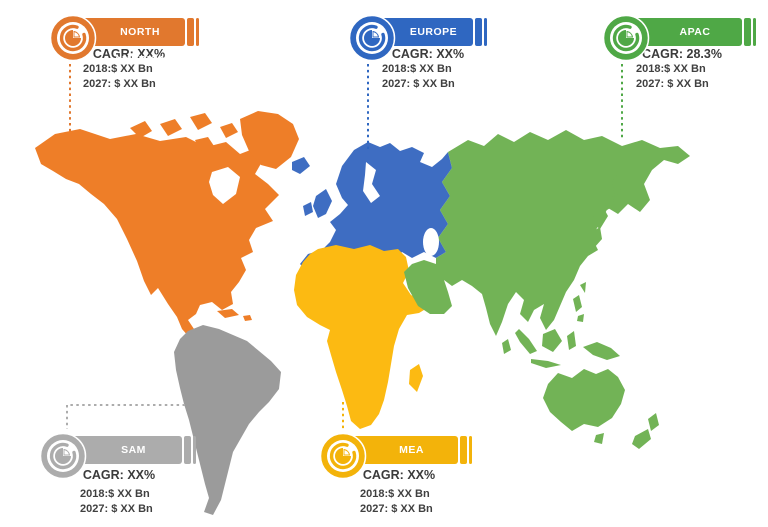 This screenshot has width=768, height=527. Describe the element at coordinates (682, 54) in the screenshot. I see `cagr-value: CAGR: 28.3%` at that location.